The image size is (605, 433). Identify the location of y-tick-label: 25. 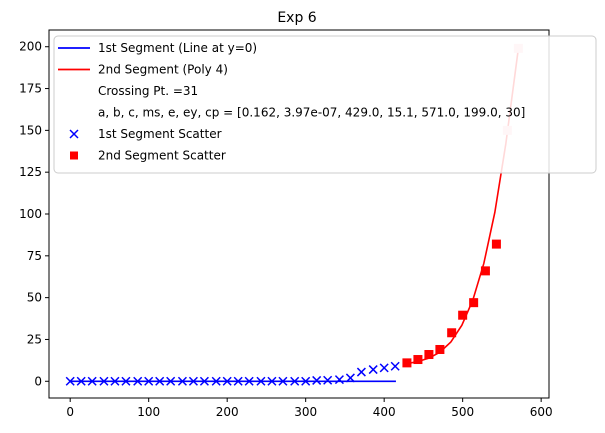
(34, 339).